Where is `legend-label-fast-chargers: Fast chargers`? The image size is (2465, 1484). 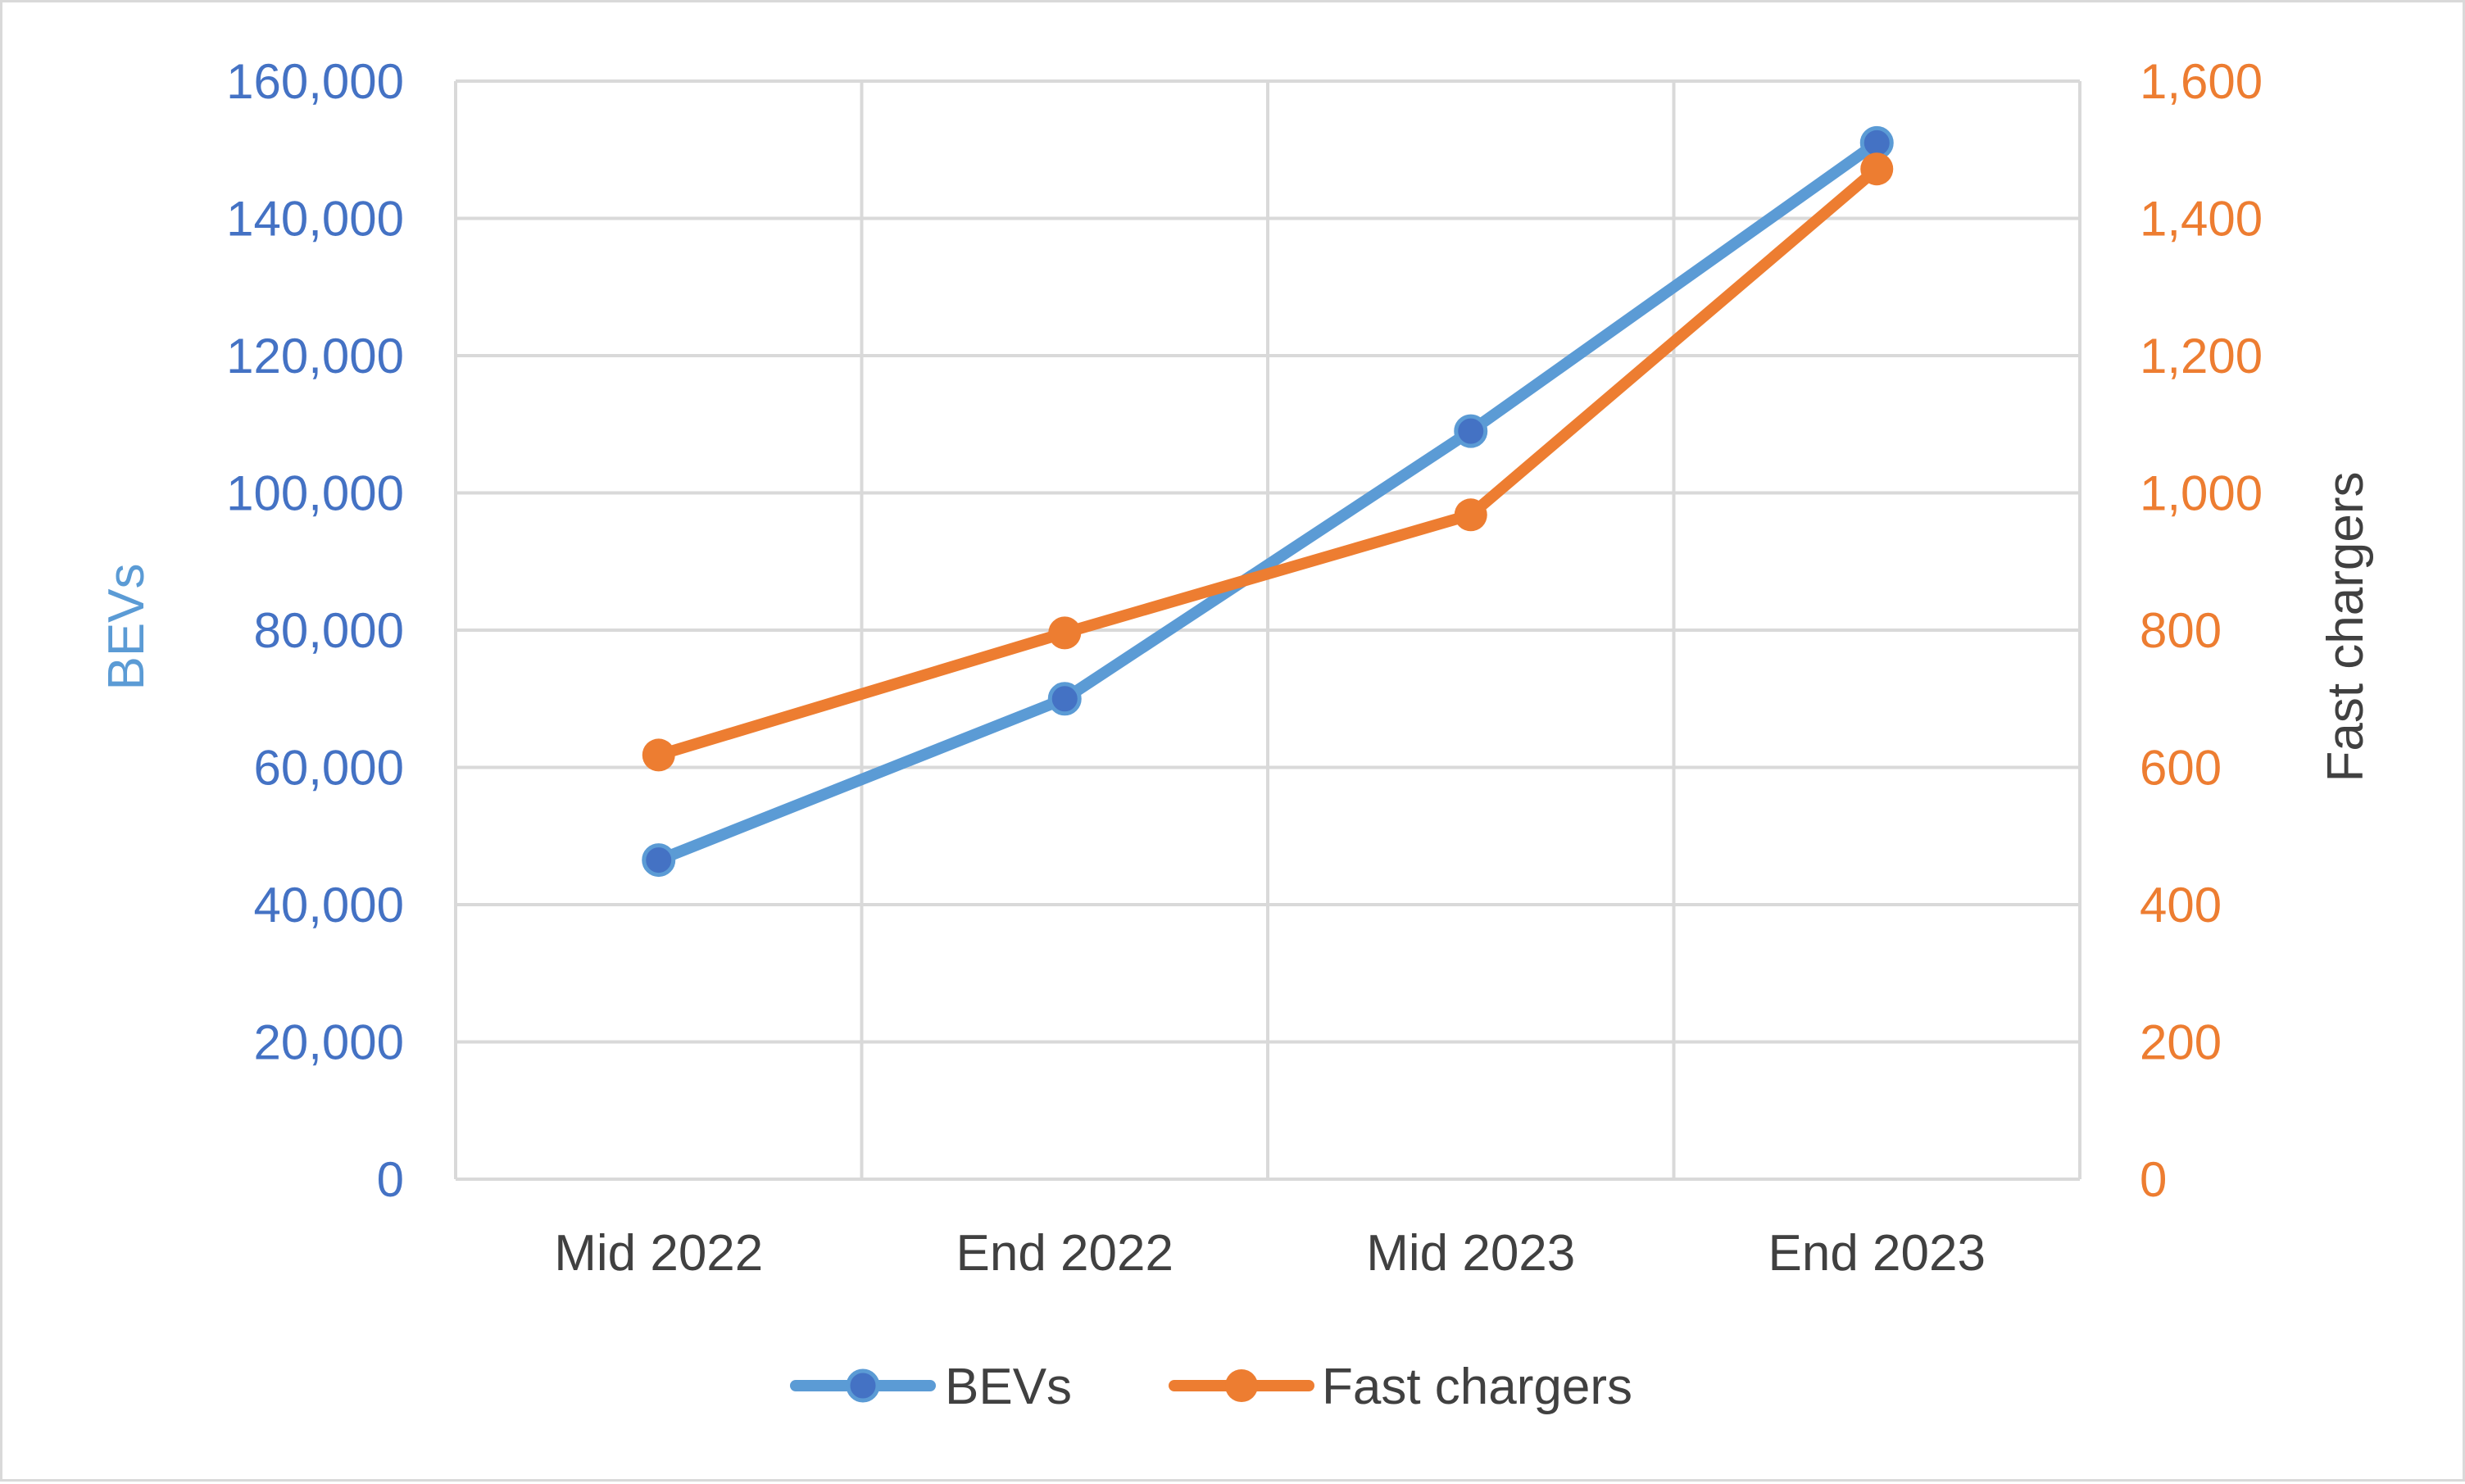 legend-label-fast-chargers: Fast chargers is located at coordinates (1477, 1387).